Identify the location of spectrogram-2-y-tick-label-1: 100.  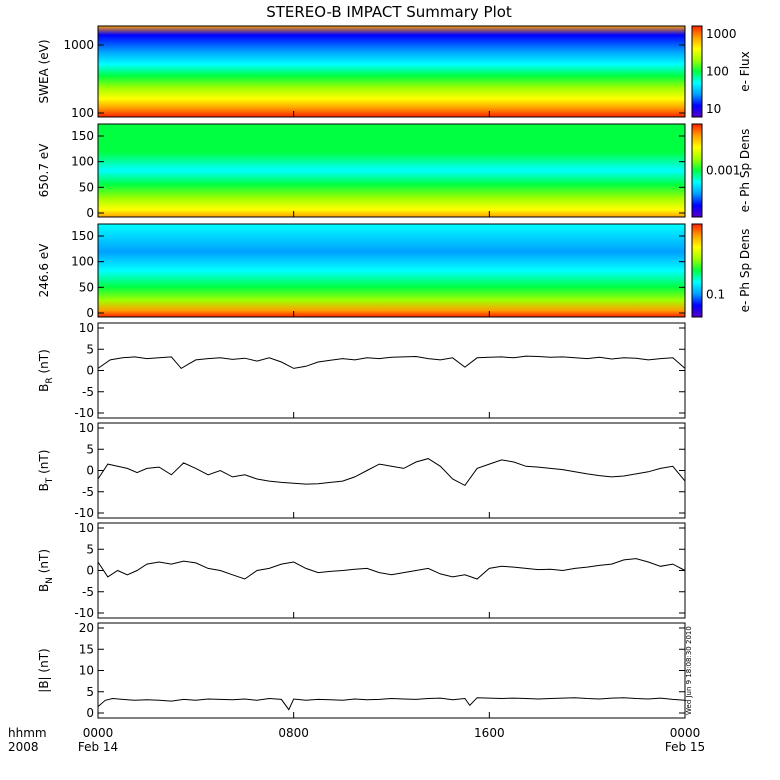
(82, 262).